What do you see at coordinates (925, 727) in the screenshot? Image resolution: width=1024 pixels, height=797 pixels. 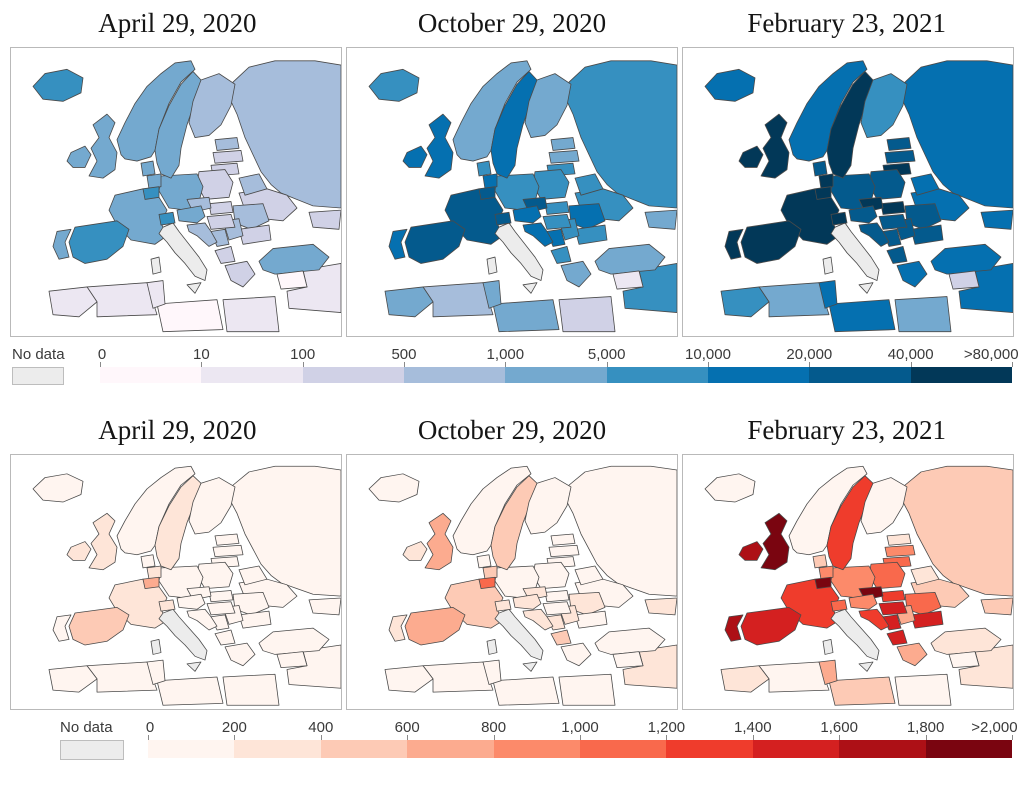 I see `legend-tick-label: 1,800` at bounding box center [925, 727].